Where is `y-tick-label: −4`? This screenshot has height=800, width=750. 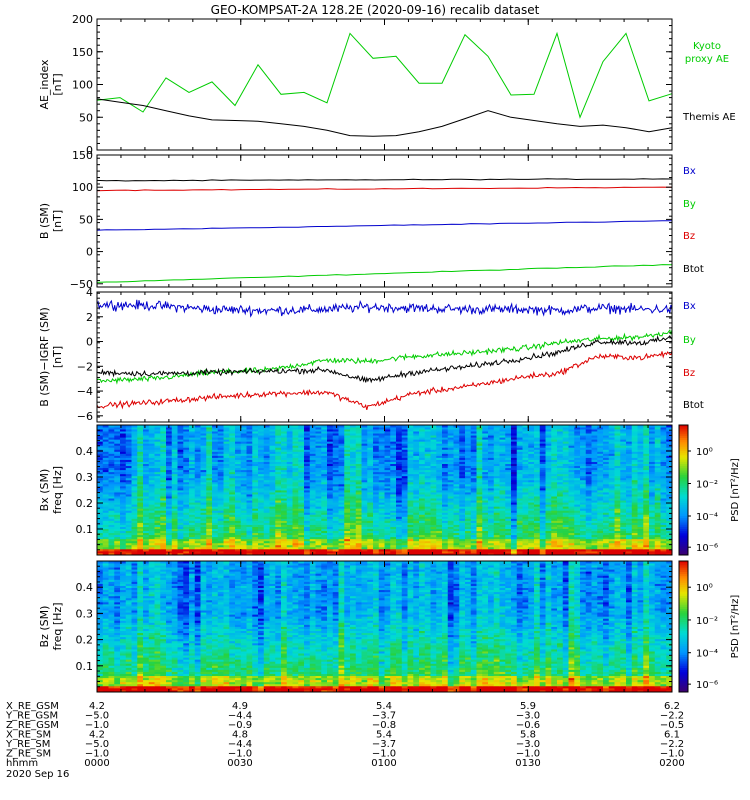 y-tick-label: −4 is located at coordinates (85, 391).